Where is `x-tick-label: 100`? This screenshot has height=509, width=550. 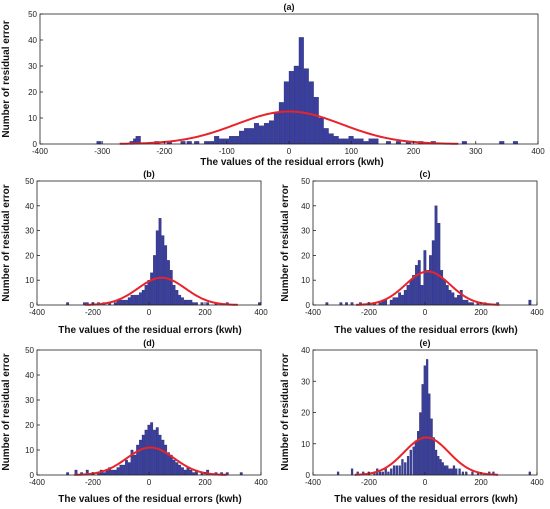
x-tick-label: 100 is located at coordinates (352, 151).